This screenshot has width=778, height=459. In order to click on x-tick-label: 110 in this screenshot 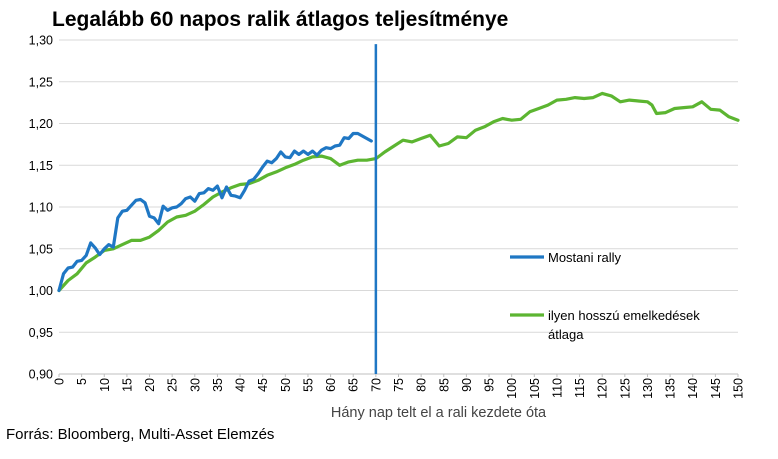, I will do `click(557, 388)`.